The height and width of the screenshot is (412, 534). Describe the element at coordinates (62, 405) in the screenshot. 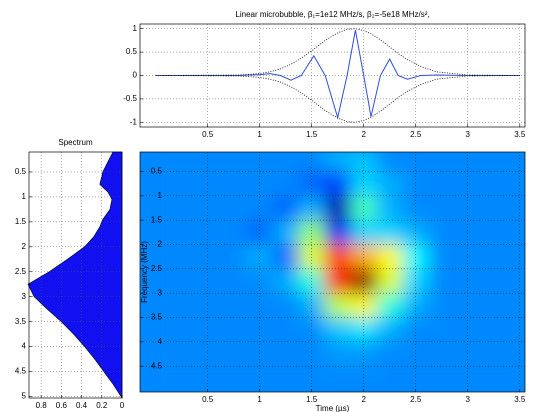

I see `x-tick-label: 0.6` at that location.